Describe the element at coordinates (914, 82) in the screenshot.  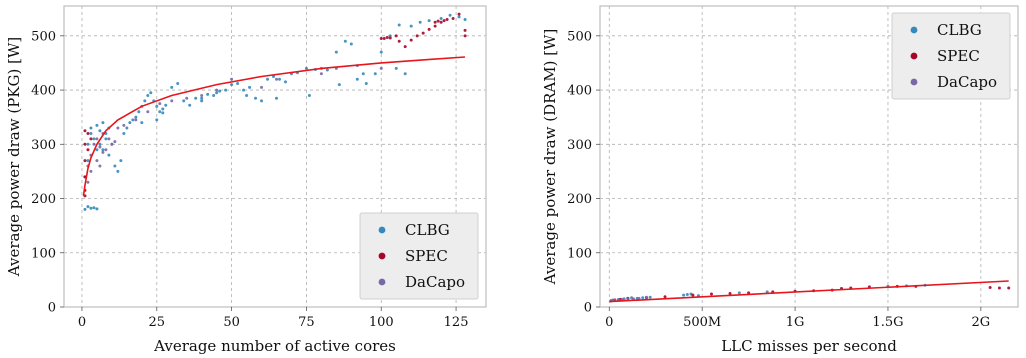
I see `legend-marker-dacapo` at that location.